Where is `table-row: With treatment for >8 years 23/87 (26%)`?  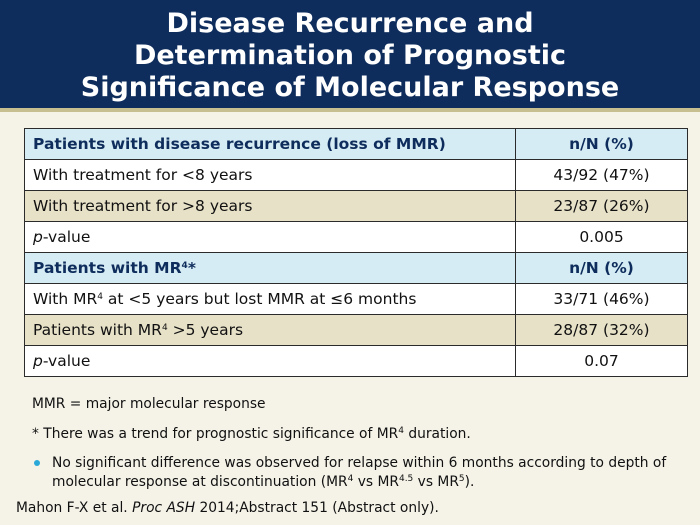
table-row: With treatment for >8 years 23/87 (26%) is located at coordinates (356, 206).